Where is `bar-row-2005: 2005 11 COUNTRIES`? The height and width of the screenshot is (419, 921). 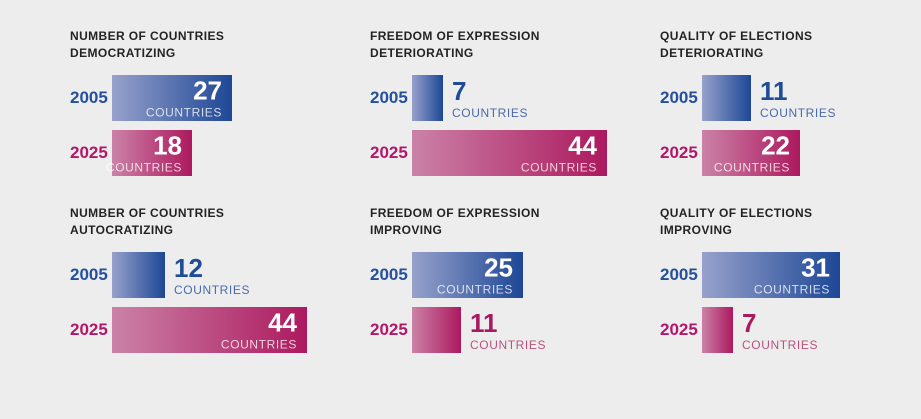 bar-row-2005: 2005 11 COUNTRIES is located at coordinates (789, 98).